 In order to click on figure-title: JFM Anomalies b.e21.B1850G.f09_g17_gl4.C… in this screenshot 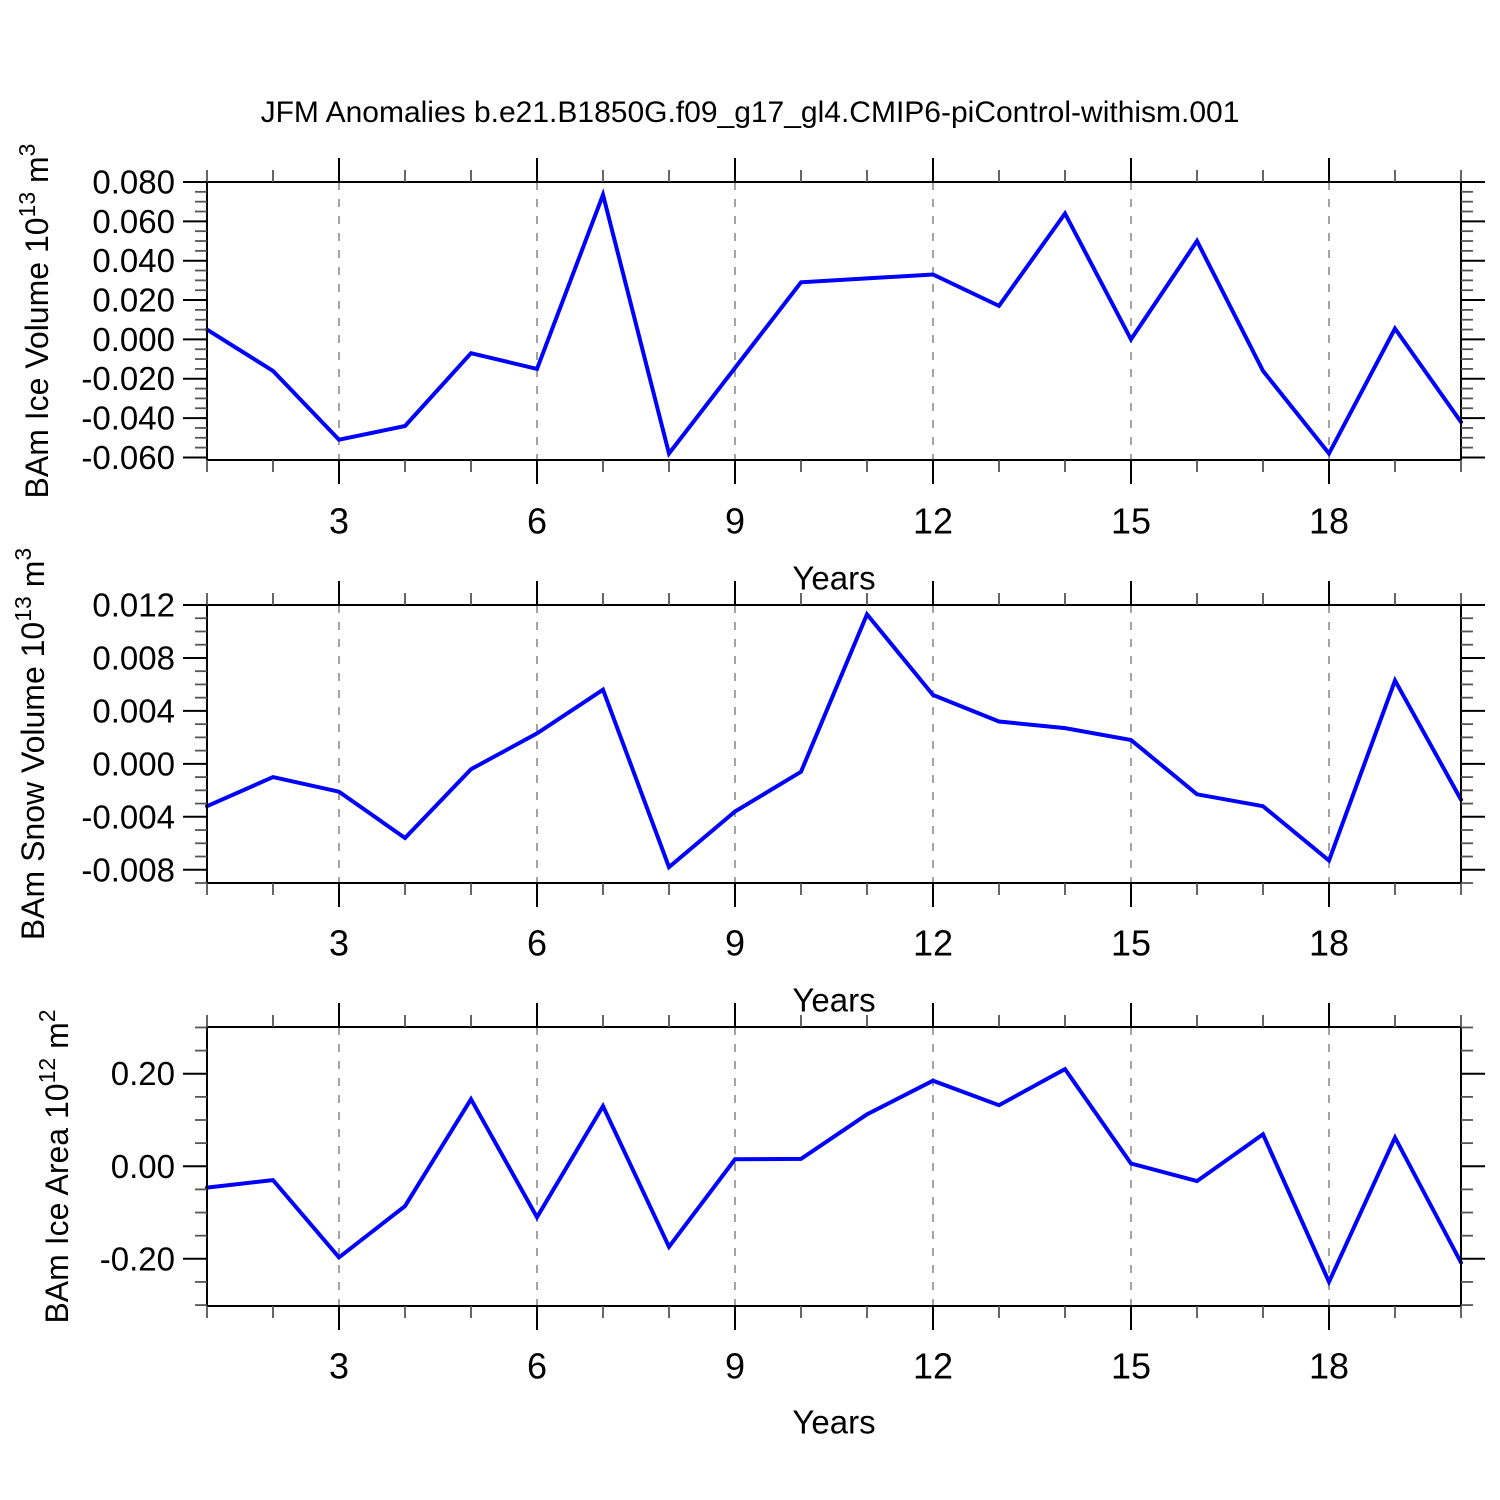, I will do `click(750, 112)`.